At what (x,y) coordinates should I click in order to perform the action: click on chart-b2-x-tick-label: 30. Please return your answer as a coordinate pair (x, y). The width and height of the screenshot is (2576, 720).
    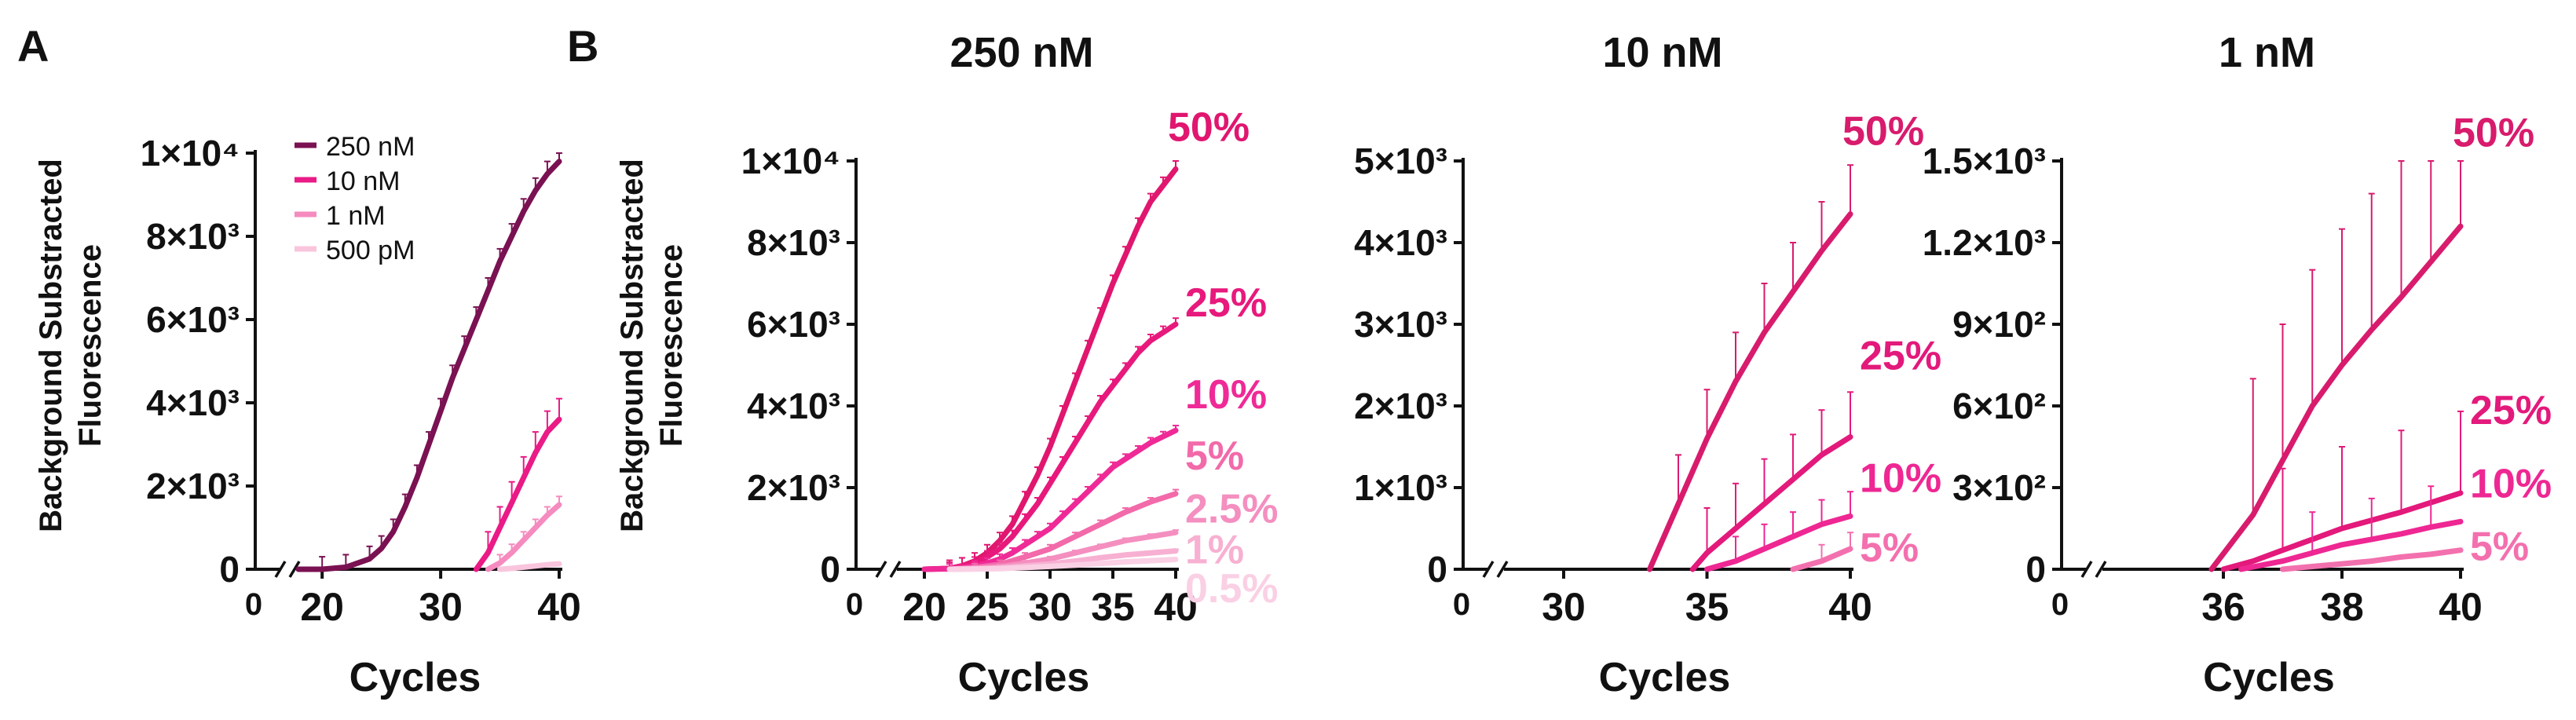
    Looking at the image, I should click on (1564, 607).